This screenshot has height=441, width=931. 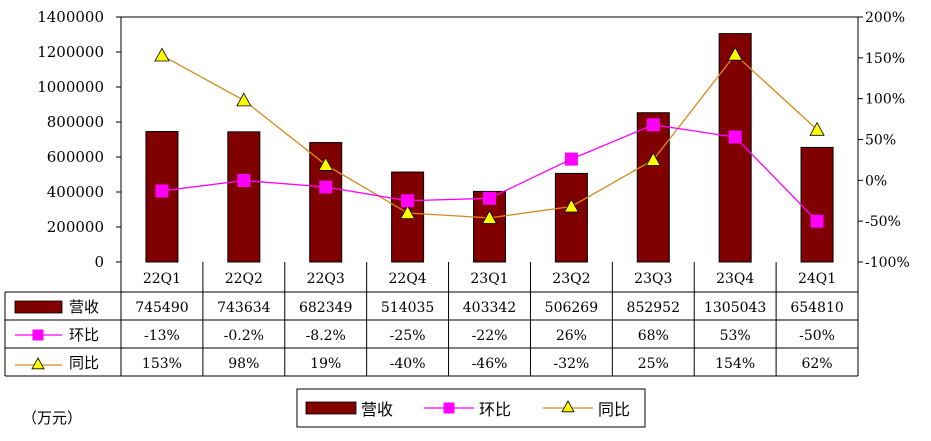 What do you see at coordinates (568, 406) in the screenshot?
I see `legend-key-tongbi-marker` at bounding box center [568, 406].